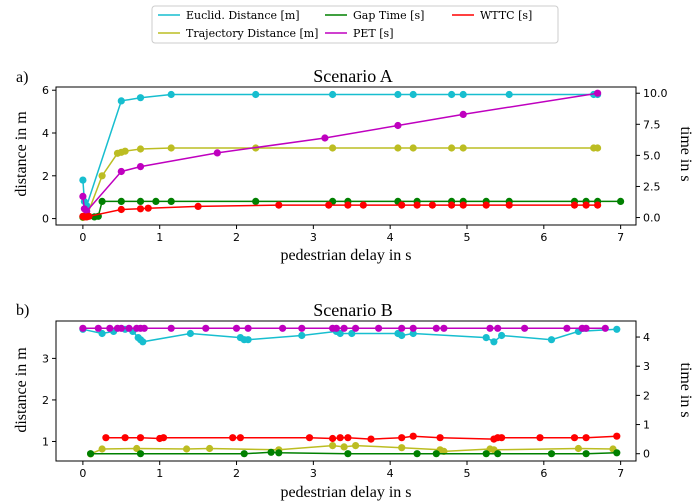 Image resolution: width=698 pixels, height=502 pixels. I want to click on x-tick-label: 2, so click(236, 237).